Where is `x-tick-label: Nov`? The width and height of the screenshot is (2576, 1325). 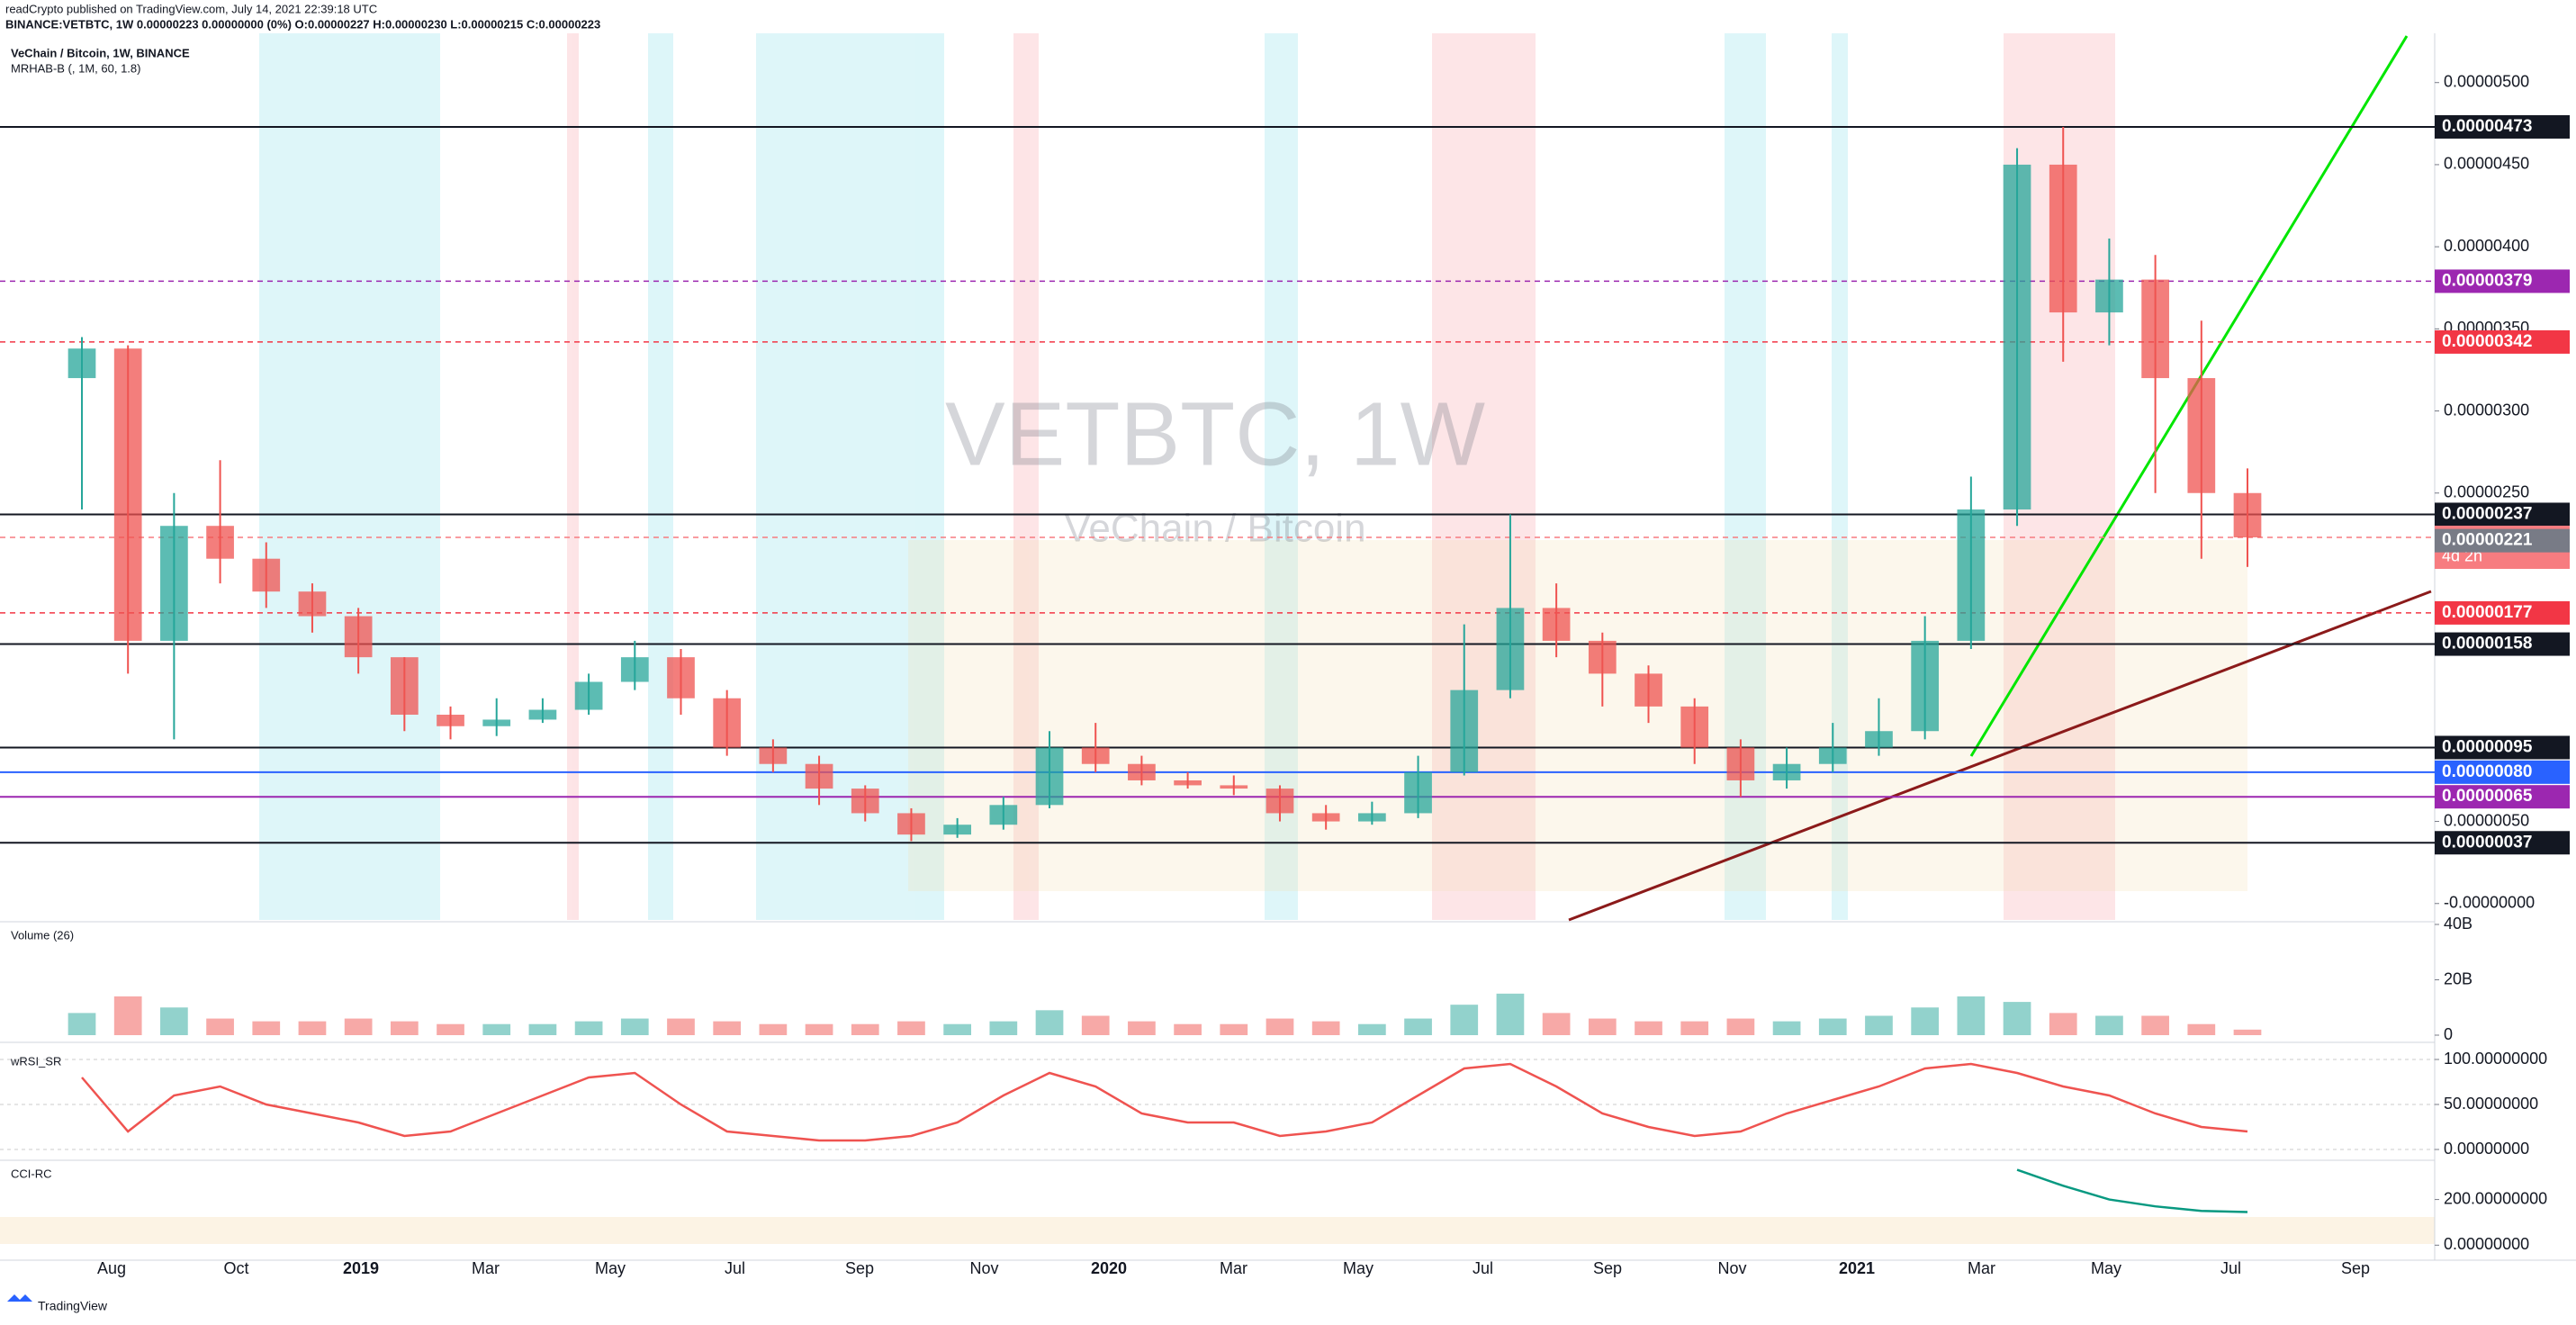 x-tick-label: Nov is located at coordinates (1731, 1268).